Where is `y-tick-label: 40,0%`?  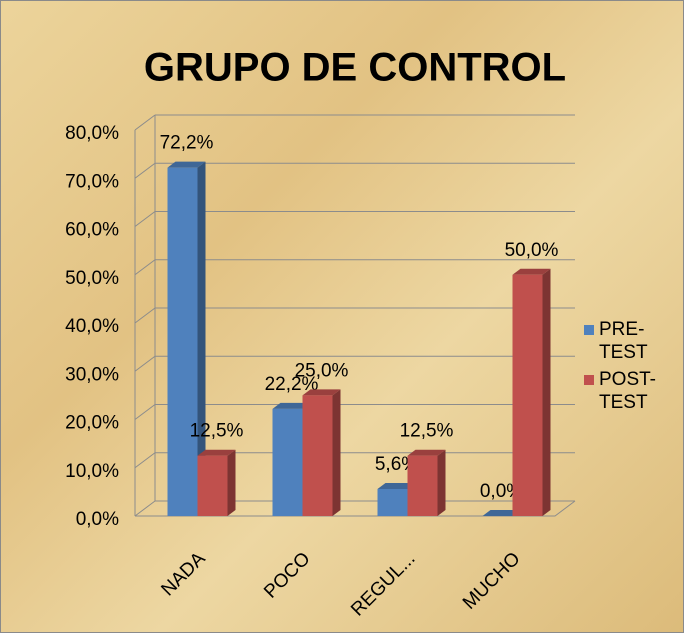
y-tick-label: 40,0% is located at coordinates (92, 326).